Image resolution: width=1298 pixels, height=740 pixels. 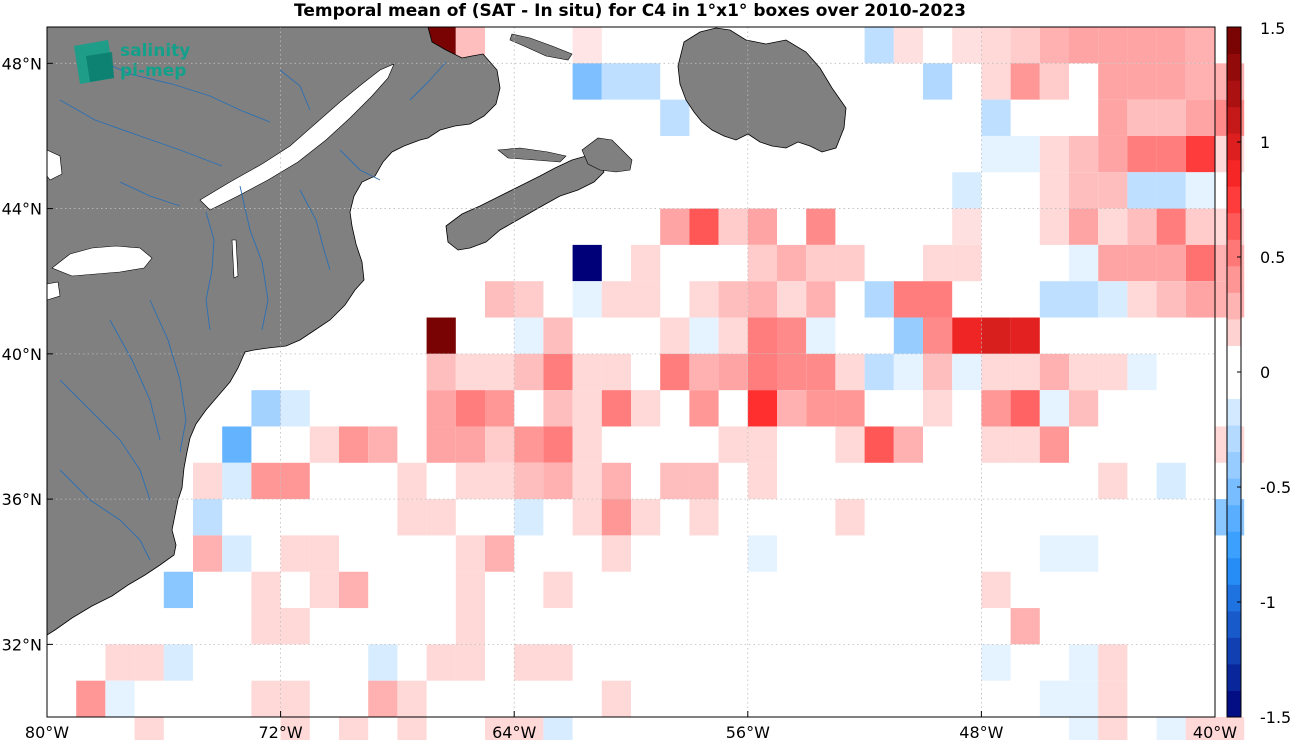 I want to click on lon-tick-label: 40°W, so click(x=1215, y=731).